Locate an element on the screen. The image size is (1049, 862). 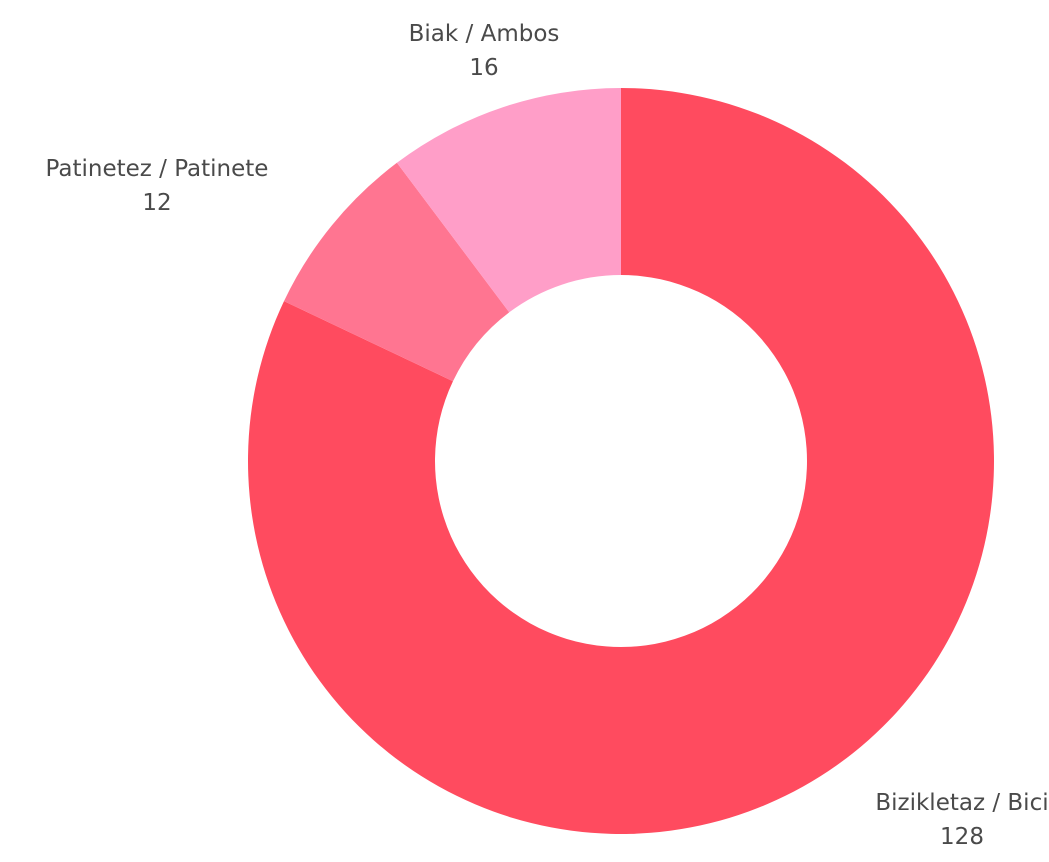
slice-label-value: 16 is located at coordinates (483, 68).